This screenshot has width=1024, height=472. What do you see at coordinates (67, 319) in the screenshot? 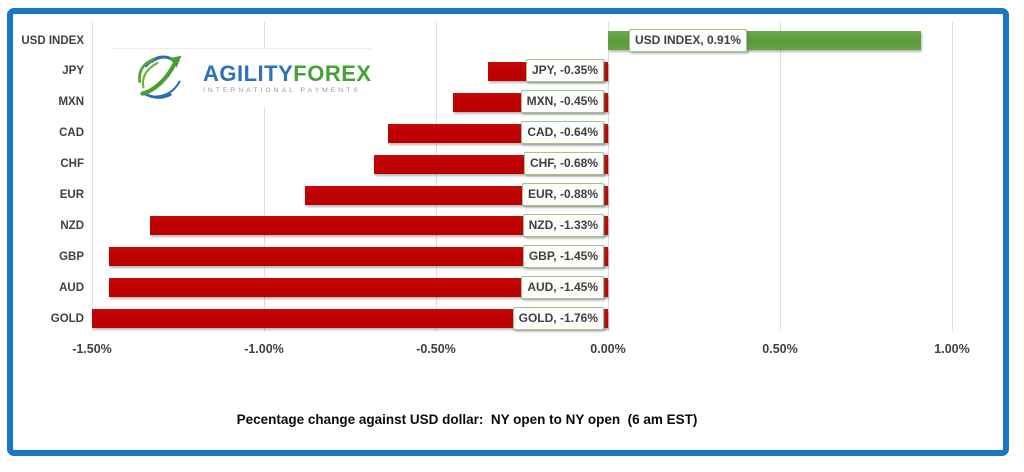
I see `category-label-gold: GOLD` at bounding box center [67, 319].